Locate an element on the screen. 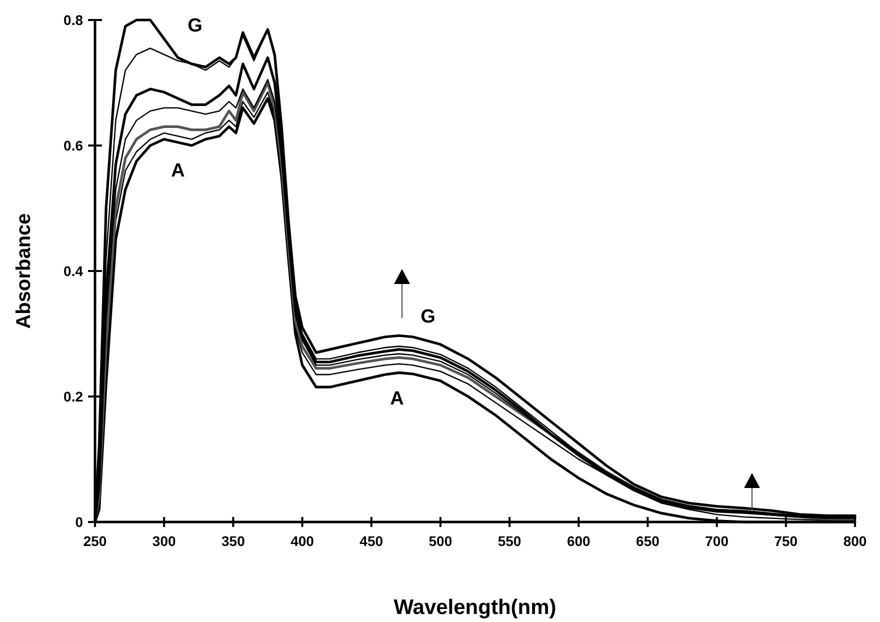  x-tick-label: 500 is located at coordinates (440, 541).